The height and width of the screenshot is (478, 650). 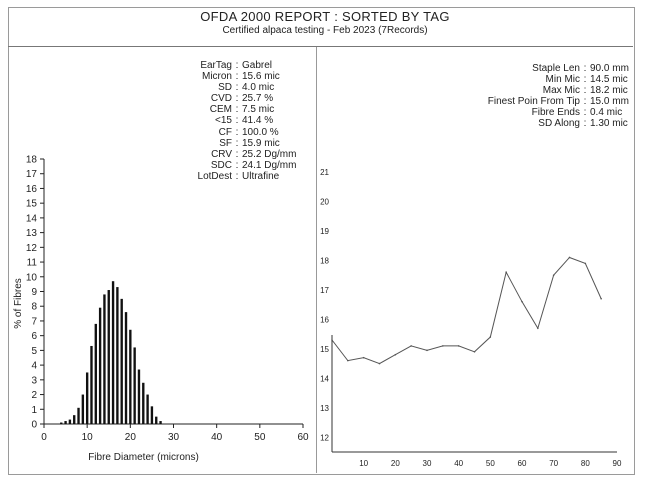 What do you see at coordinates (269, 154) in the screenshot?
I see `fibre-stat-value: 25.2 Dg/mm` at bounding box center [269, 154].